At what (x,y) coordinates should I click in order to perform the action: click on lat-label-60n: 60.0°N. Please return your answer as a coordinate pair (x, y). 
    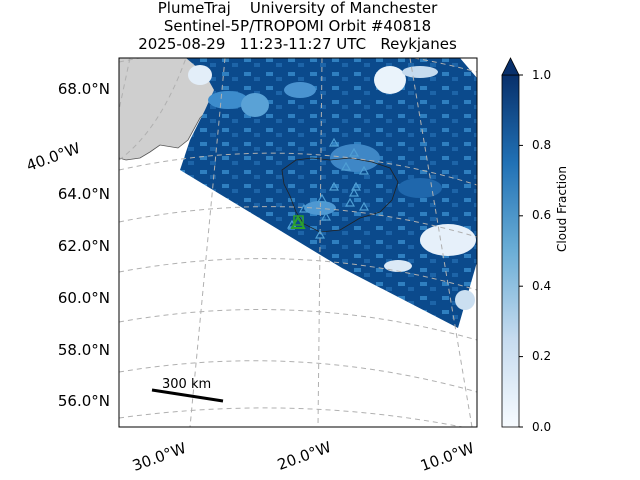
    Looking at the image, I should click on (83, 298).